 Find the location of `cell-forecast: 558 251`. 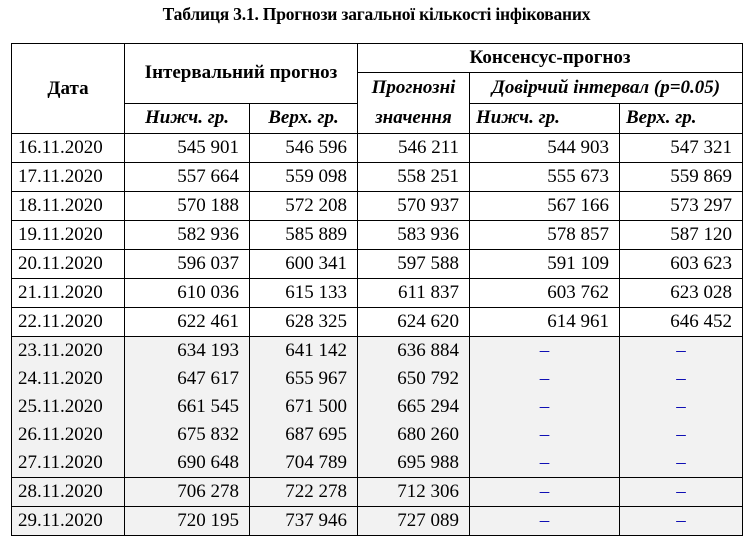

cell-forecast: 558 251 is located at coordinates (413, 177).